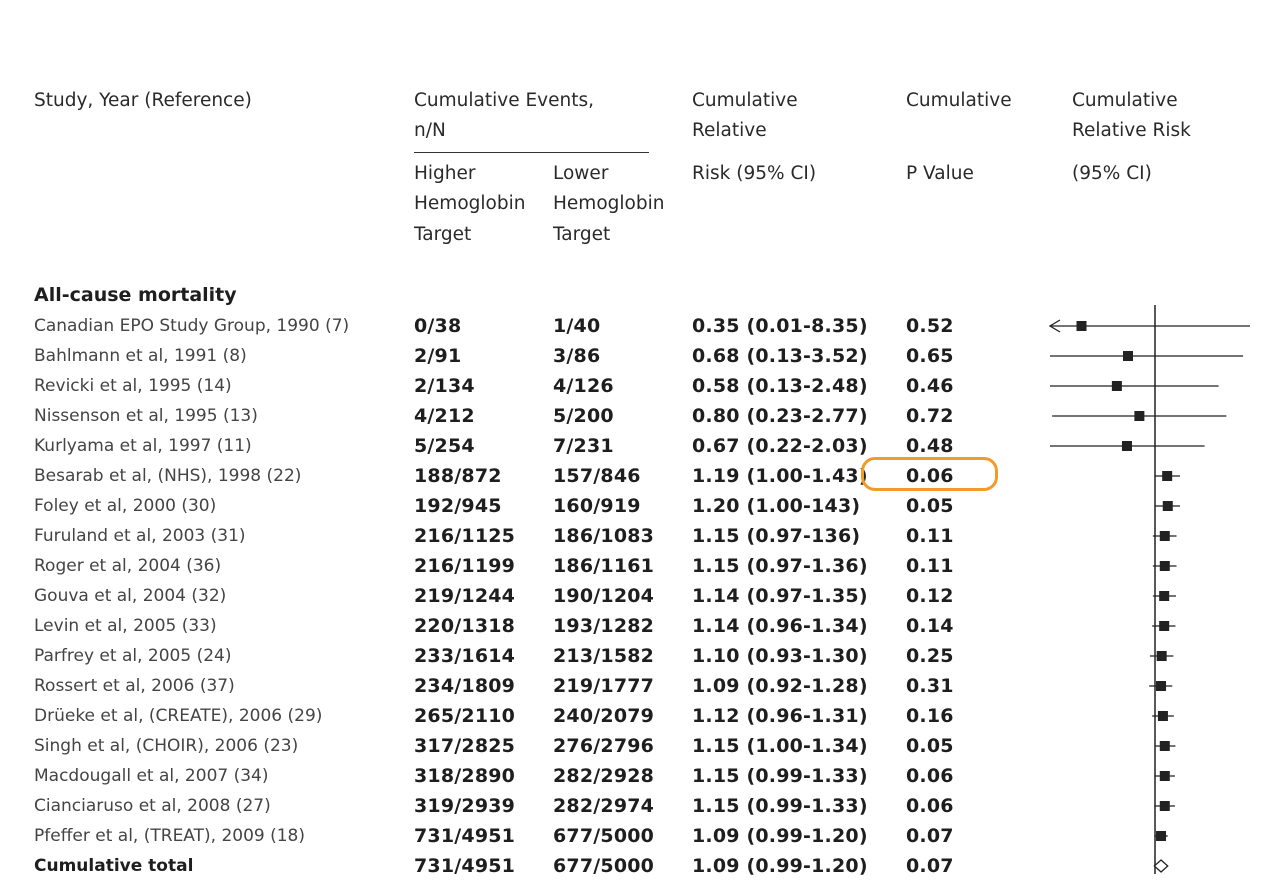 The height and width of the screenshot is (881, 1263). Describe the element at coordinates (152, 806) in the screenshot. I see `study-name: Cianciaruso et al, 2008 (27)` at that location.